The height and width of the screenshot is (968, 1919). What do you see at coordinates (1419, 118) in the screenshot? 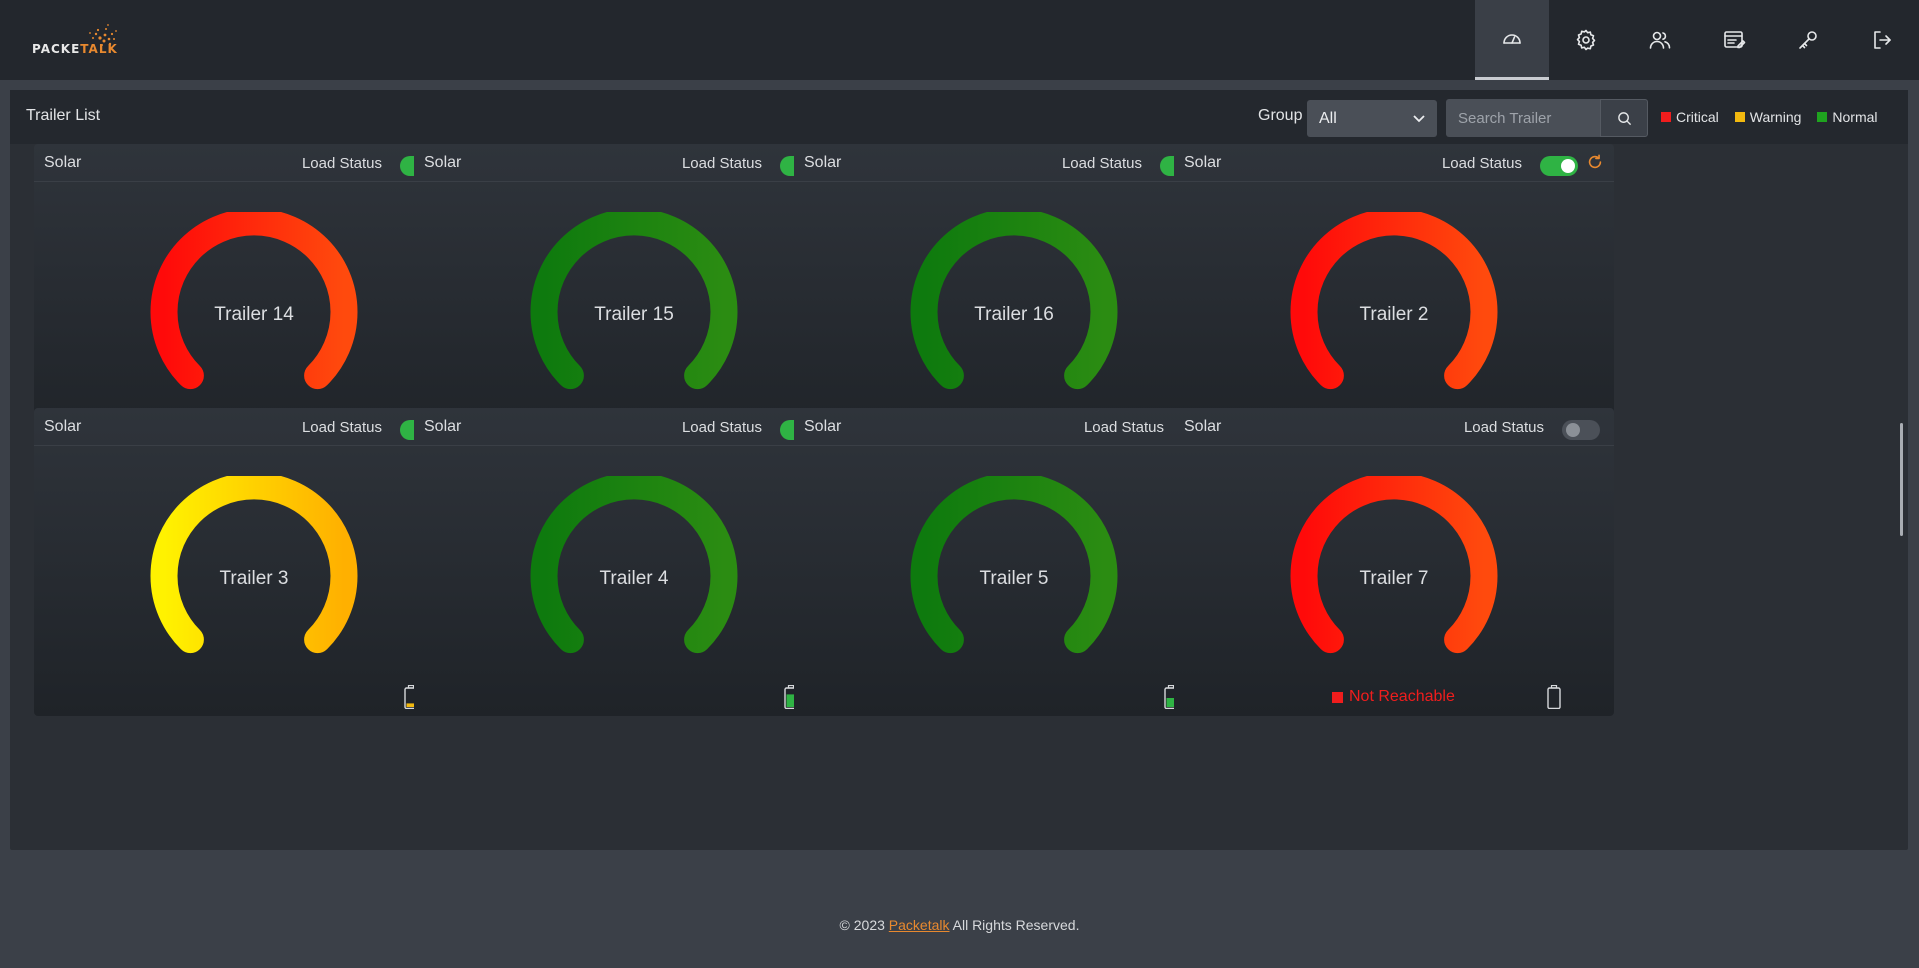
I see `chevron-down-icon` at bounding box center [1419, 118].